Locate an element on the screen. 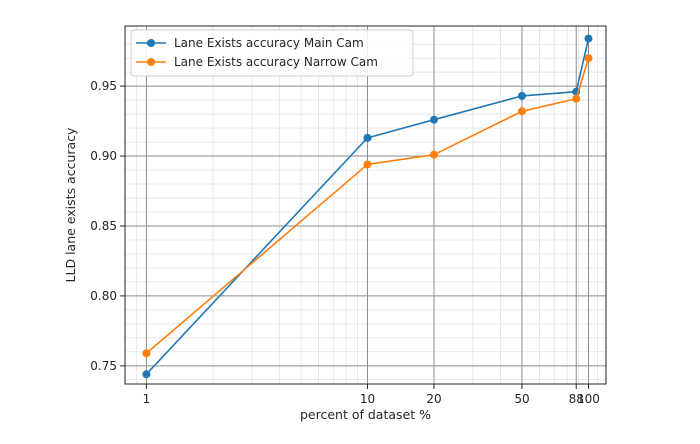  y-axis-label: LLD lane exists accuracy is located at coordinates (70, 204).